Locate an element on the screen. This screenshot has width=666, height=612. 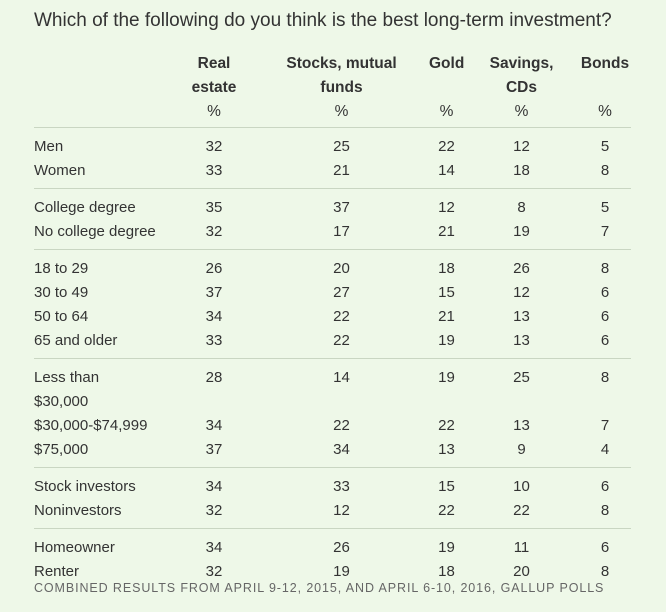
value-cell-gold: 14 is located at coordinates (446, 174).